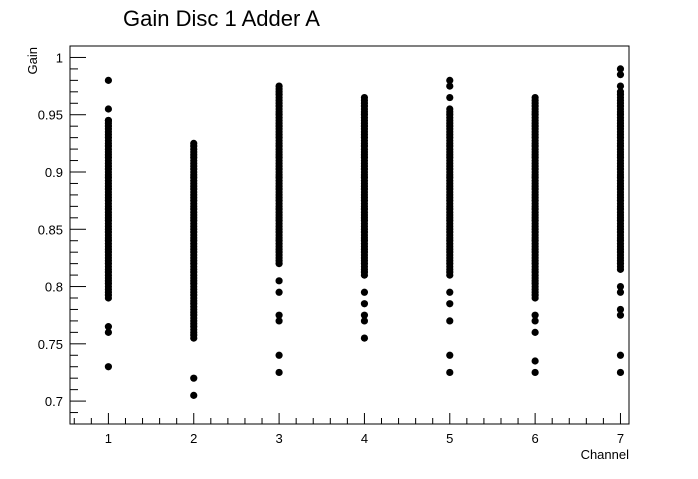 Image resolution: width=698 pixels, height=479 pixels. Describe the element at coordinates (278, 438) in the screenshot. I see `x-tick-label: 3` at that location.